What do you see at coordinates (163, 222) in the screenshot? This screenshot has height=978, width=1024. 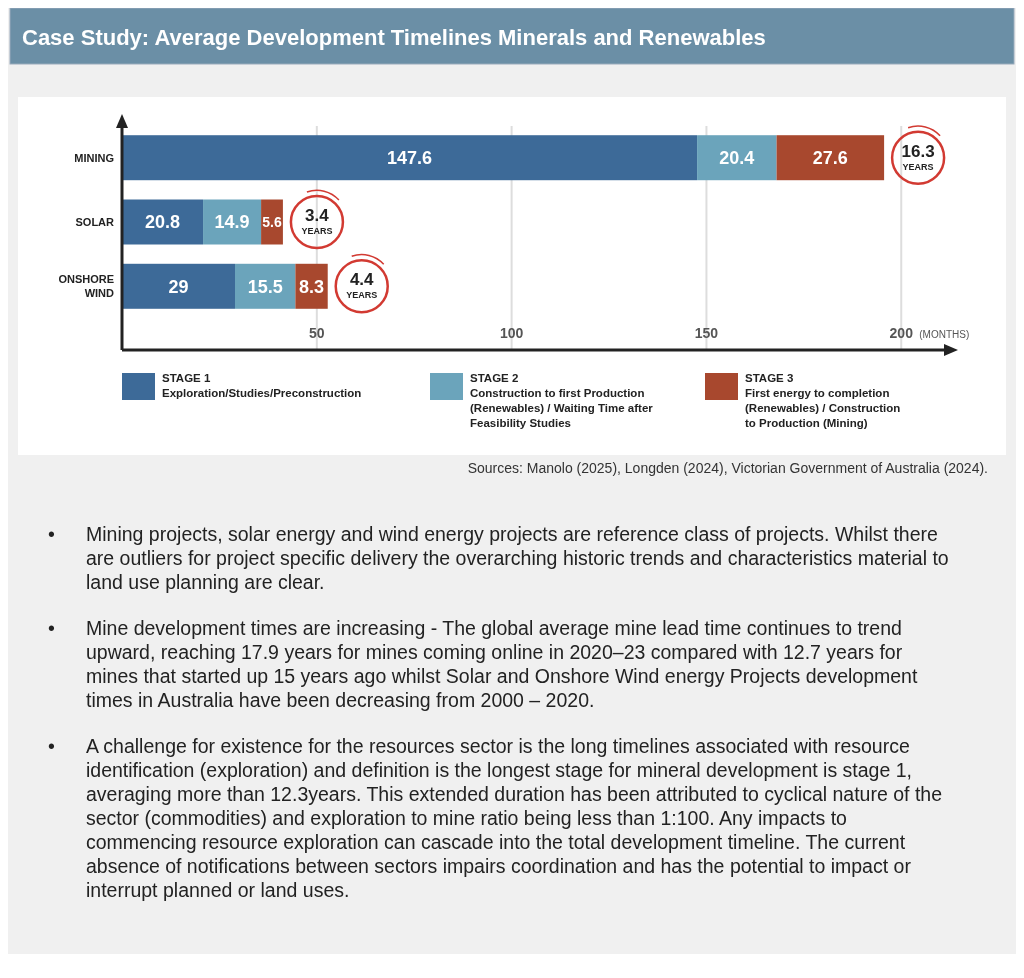 I see `data-label: 20.8` at bounding box center [163, 222].